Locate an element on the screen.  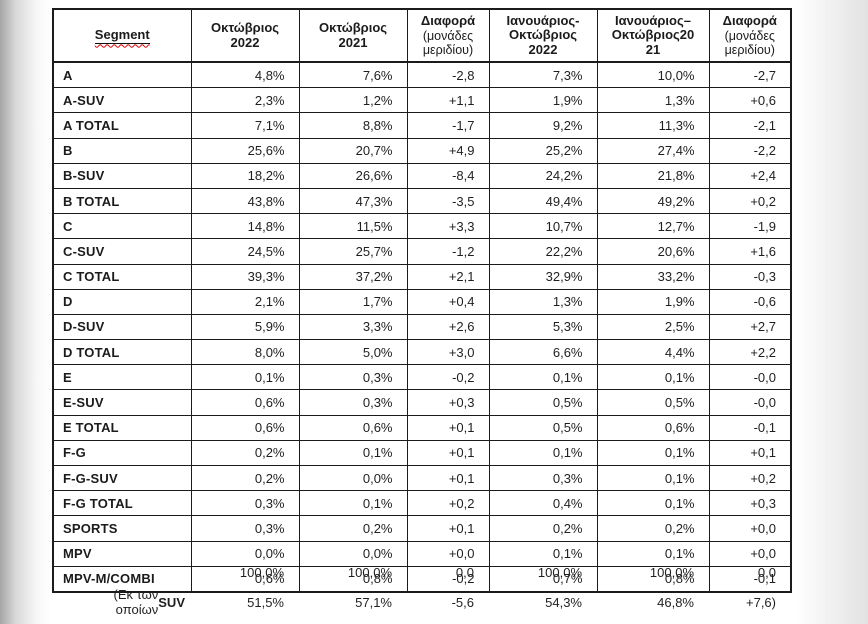
table-row: F-G TOTAL 0,3% 0,1% +0,2 0,4% 0,1% +0,3 is located at coordinates (422, 503).